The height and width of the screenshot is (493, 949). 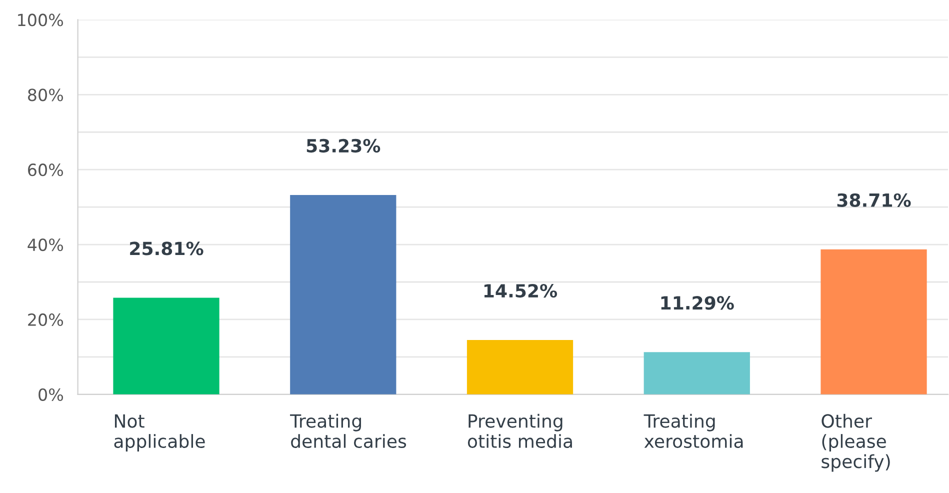 What do you see at coordinates (874, 200) in the screenshot?
I see `data-label: 38.71%` at bounding box center [874, 200].